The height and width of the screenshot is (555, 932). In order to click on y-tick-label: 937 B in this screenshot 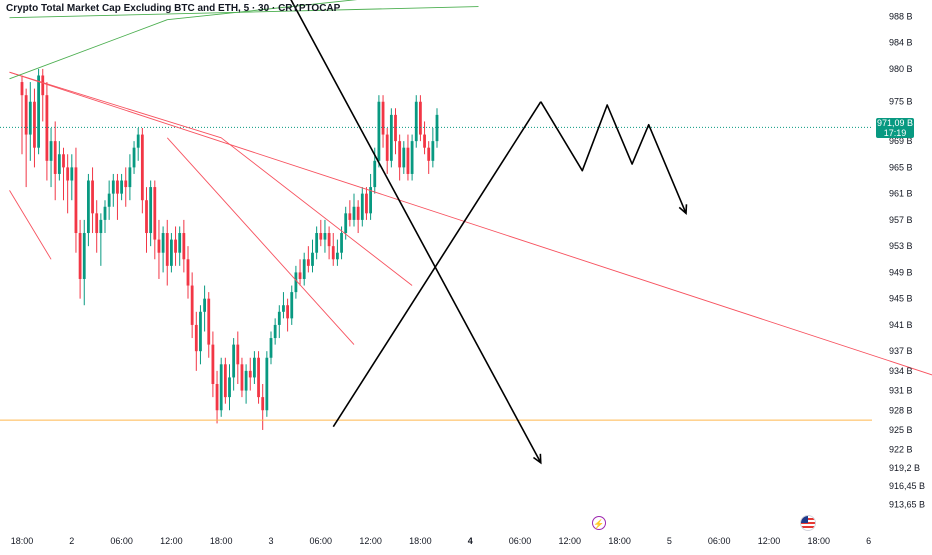, I will do `click(901, 351)`.